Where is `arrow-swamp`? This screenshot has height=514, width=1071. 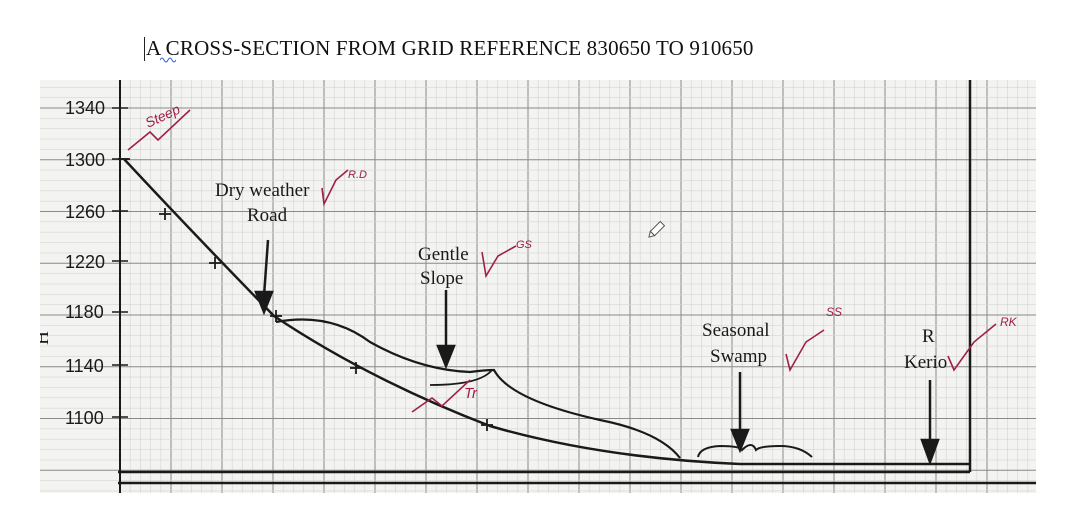 arrow-swamp is located at coordinates (740, 441).